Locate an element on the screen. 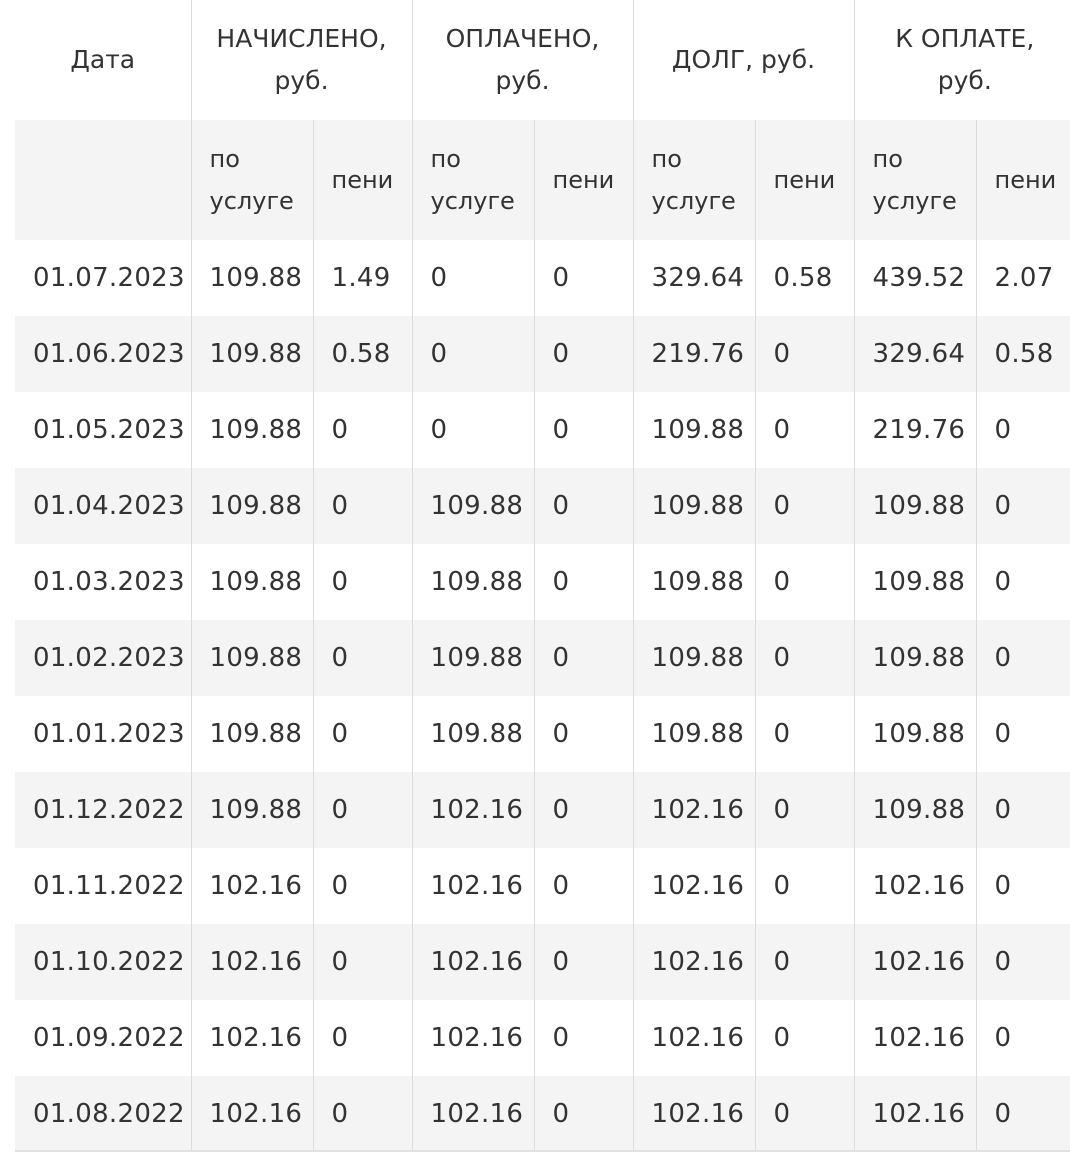  header-charged-line2: руб. is located at coordinates (301, 80).